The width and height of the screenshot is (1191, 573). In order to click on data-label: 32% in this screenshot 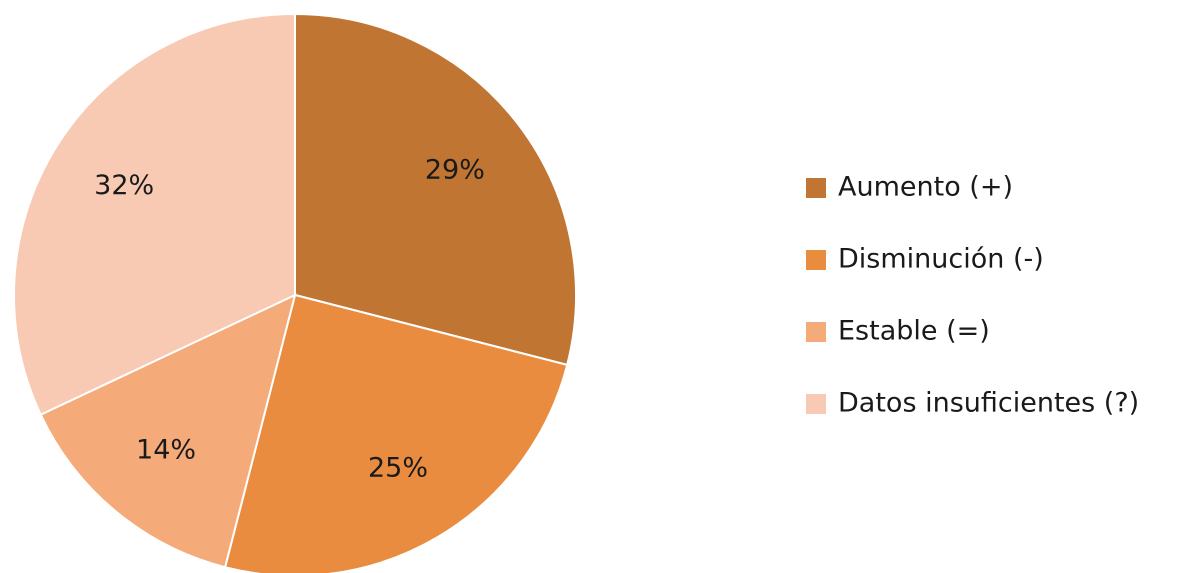, I will do `click(124, 185)`.